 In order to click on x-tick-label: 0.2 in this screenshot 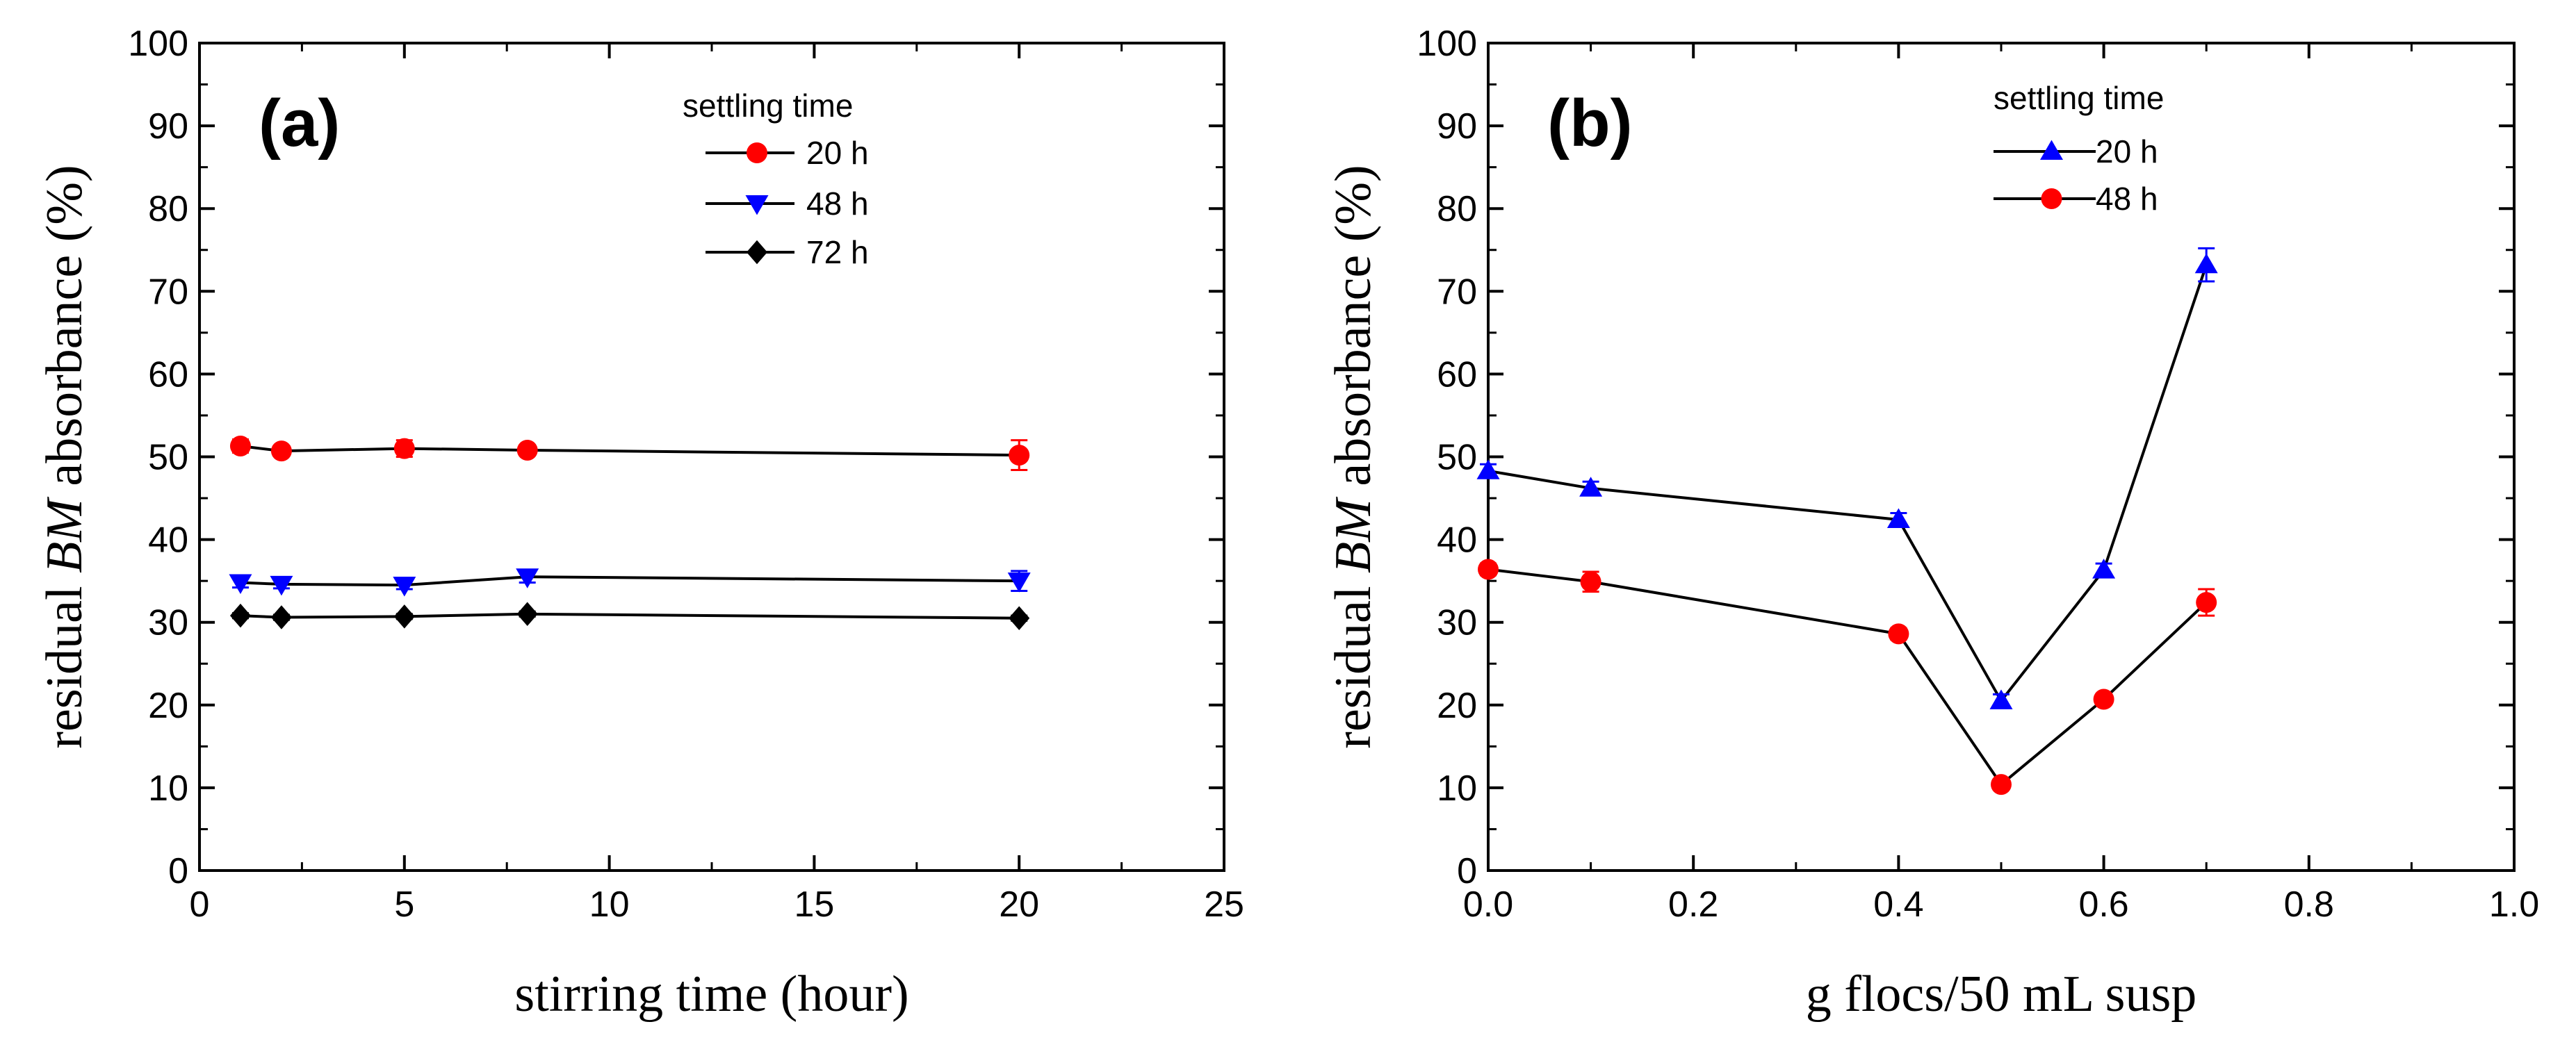, I will do `click(1693, 904)`.